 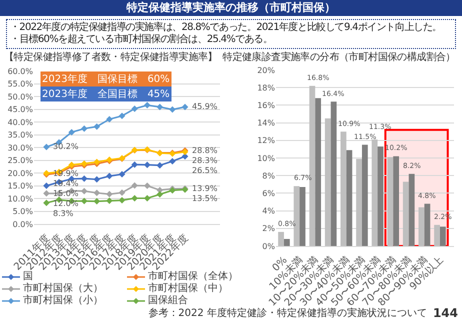 I want to click on annotation: 2023年度 国保目標 60%, so click(x=106, y=79).